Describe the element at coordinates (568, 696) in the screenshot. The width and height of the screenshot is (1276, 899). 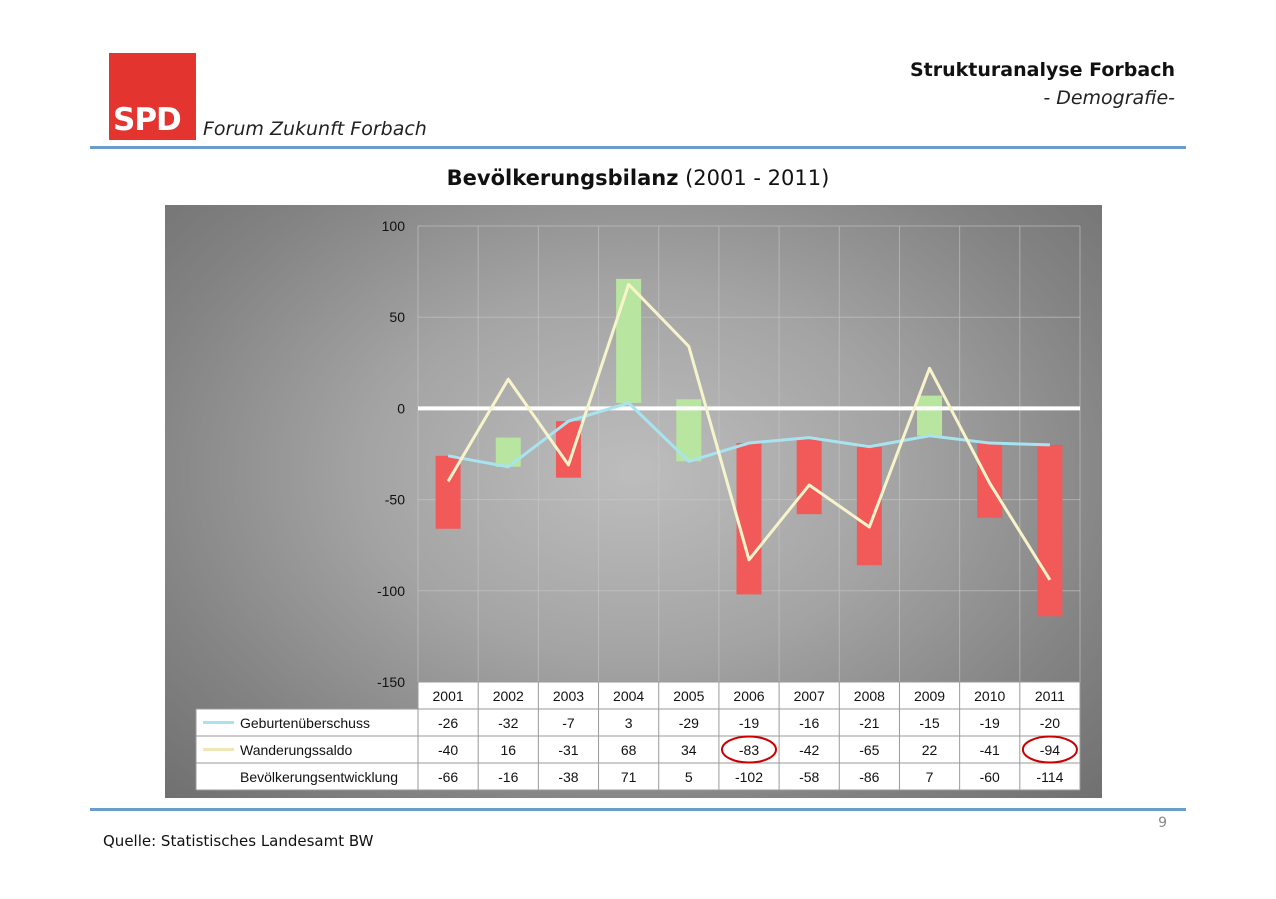
I see `table-year-label: 2003` at that location.